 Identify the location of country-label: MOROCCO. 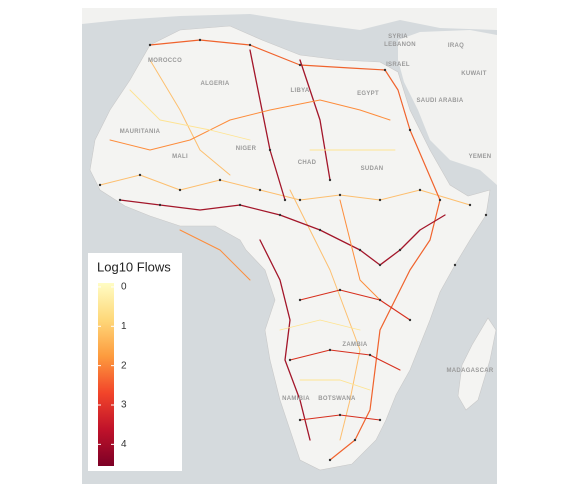
(165, 61).